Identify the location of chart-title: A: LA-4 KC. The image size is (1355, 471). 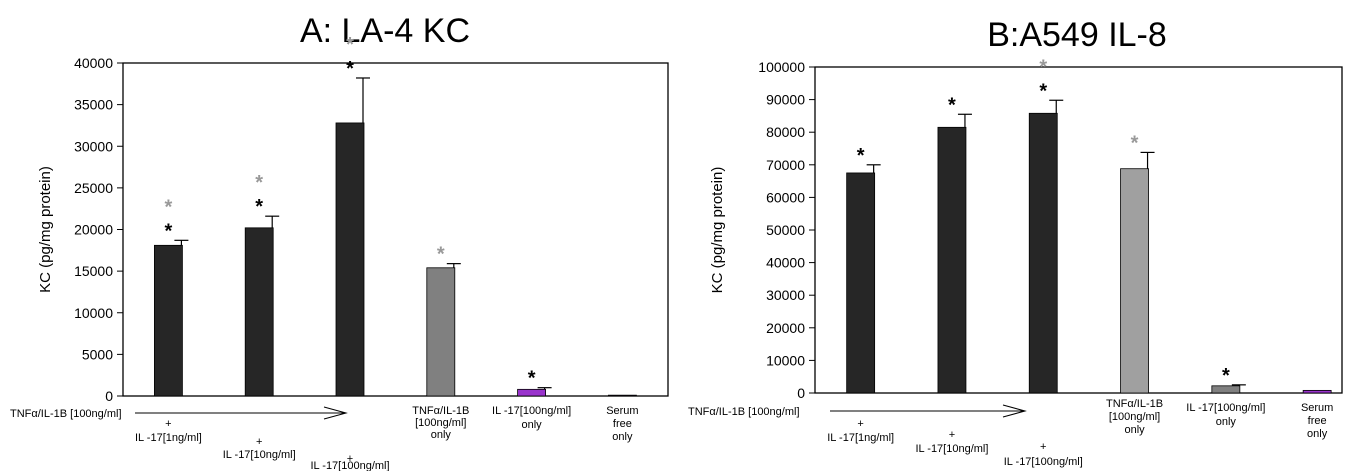
(385, 31).